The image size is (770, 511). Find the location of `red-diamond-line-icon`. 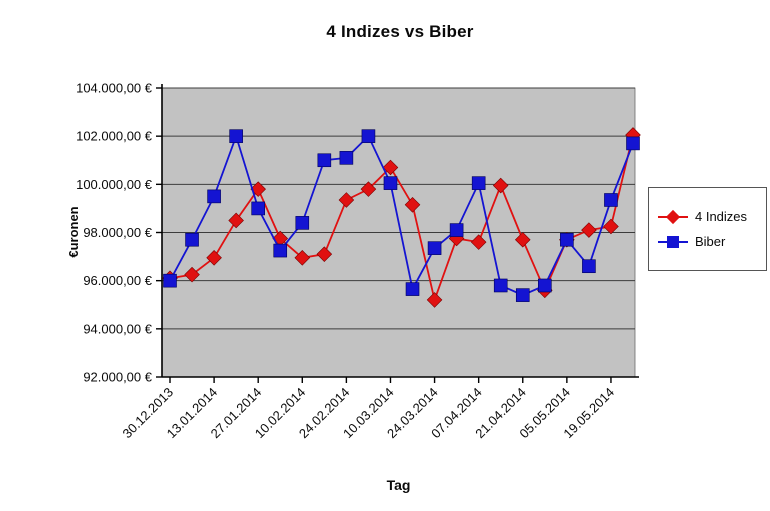

red-diamond-line-icon is located at coordinates (673, 216).